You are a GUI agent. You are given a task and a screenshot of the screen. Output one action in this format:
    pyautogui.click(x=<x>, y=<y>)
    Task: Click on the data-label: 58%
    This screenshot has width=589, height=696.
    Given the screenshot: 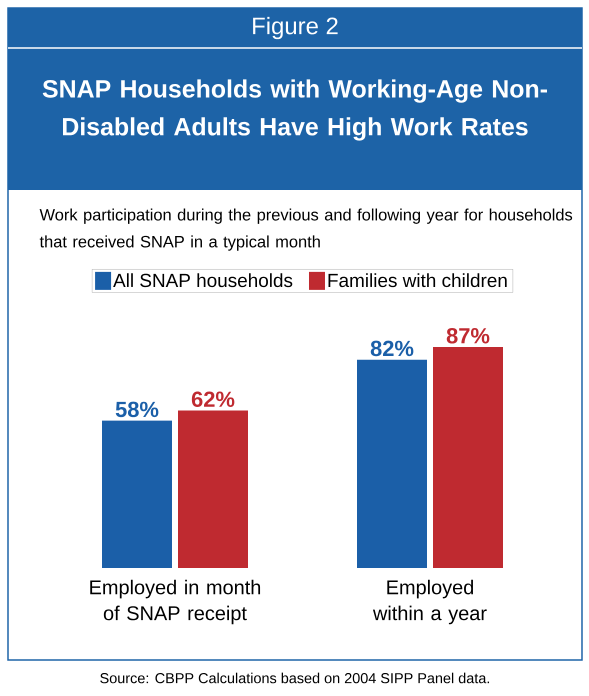 What is the action you would take?
    pyautogui.click(x=137, y=410)
    